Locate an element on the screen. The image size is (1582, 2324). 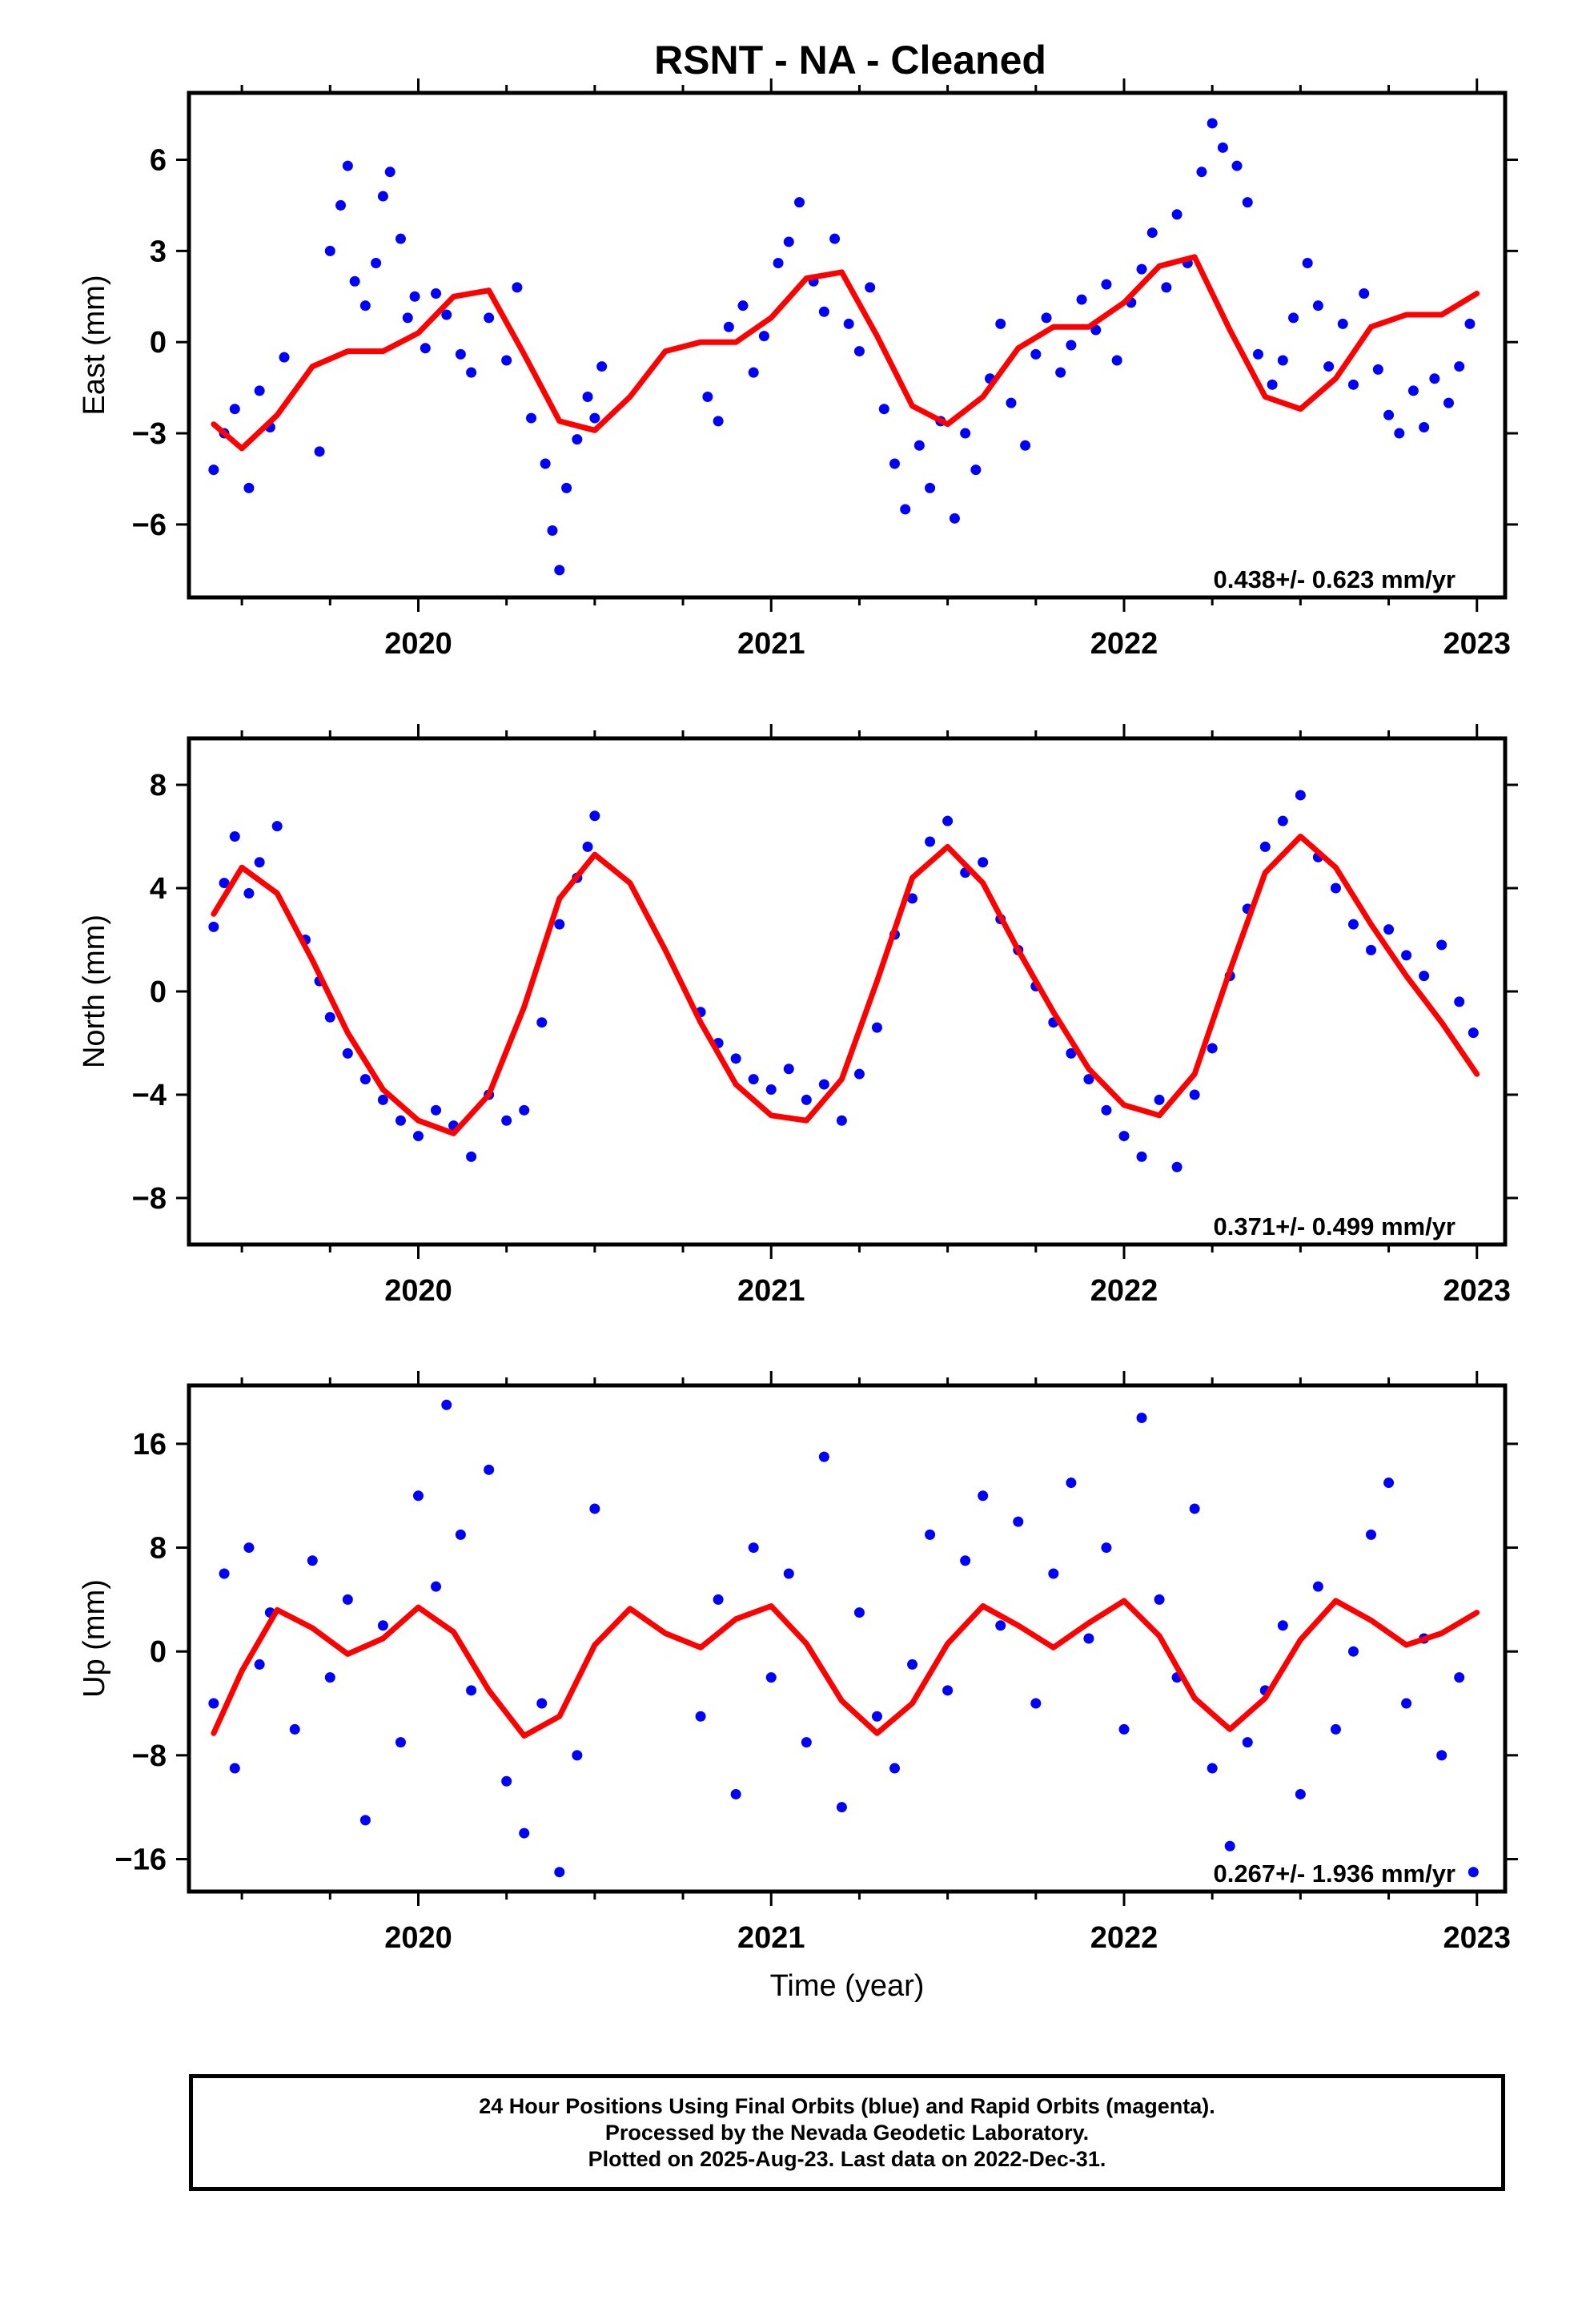
rate-label: 0.438+/- 0.623 mm/yr is located at coordinates (1335, 579).